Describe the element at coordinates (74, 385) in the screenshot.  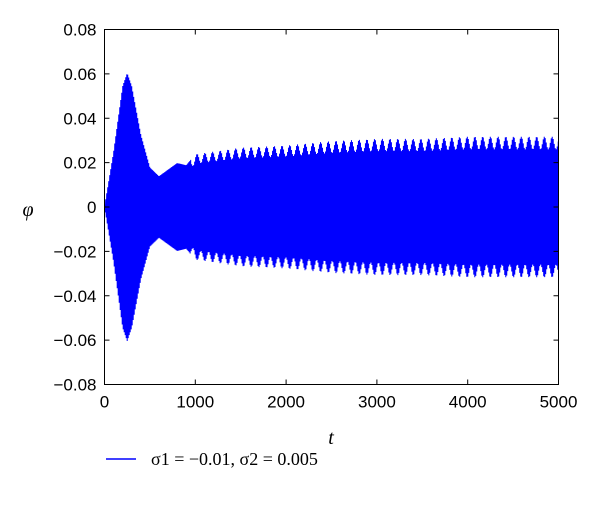
I see `y-tick-label: −0.08` at that location.